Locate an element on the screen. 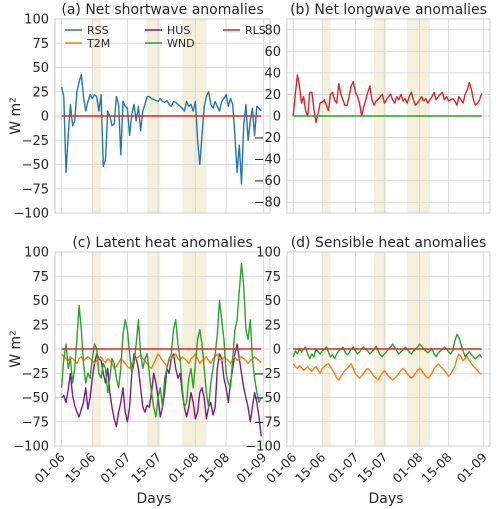 The height and width of the screenshot is (509, 500). legend-label-t2m: T2M is located at coordinates (98, 43).